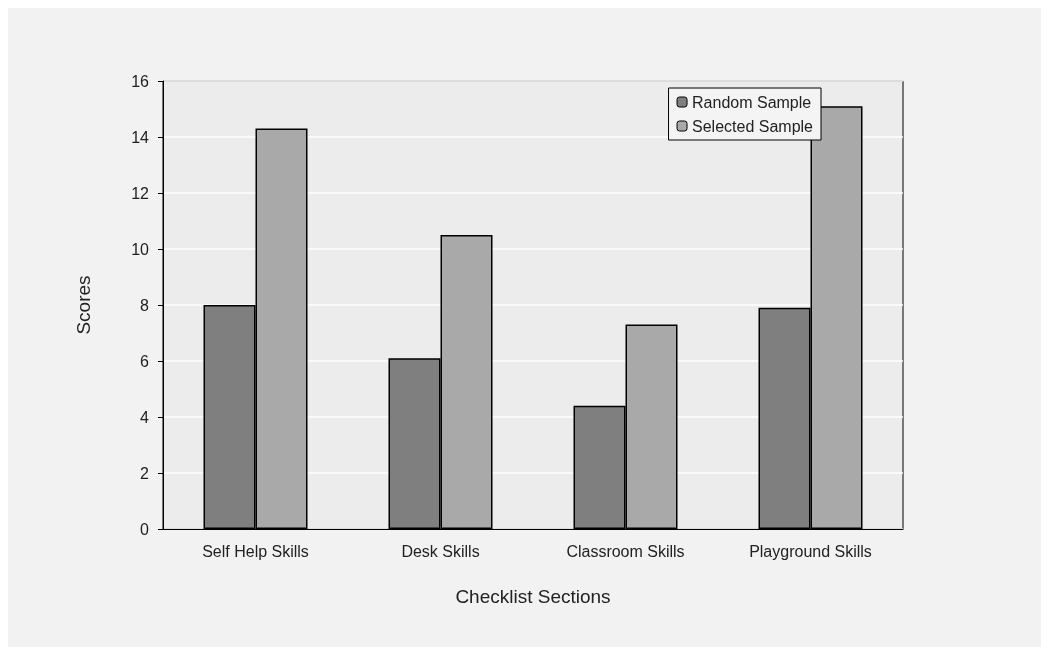 The width and height of the screenshot is (1049, 655). I want to click on y-tick-label: 2, so click(145, 473).